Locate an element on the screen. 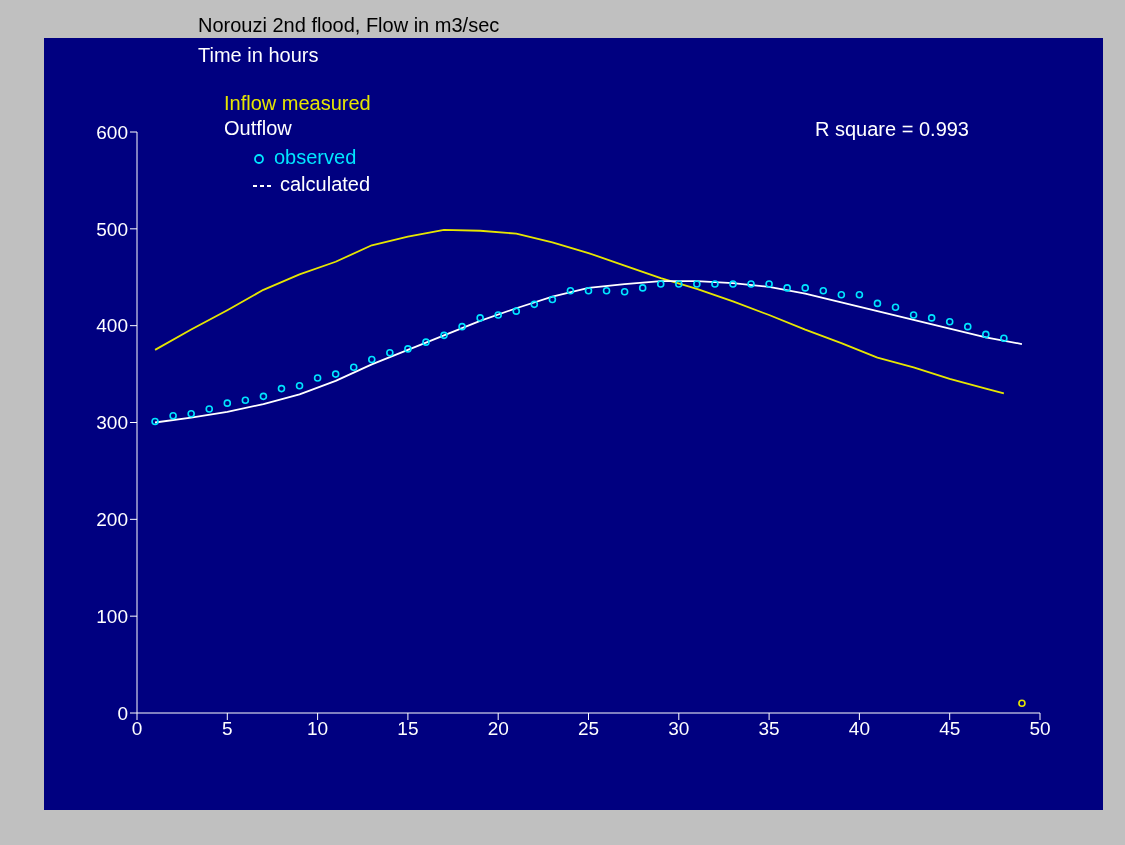  chart-title: Norouzi 2nd flood, Flow in m3/sec is located at coordinates (349, 25).